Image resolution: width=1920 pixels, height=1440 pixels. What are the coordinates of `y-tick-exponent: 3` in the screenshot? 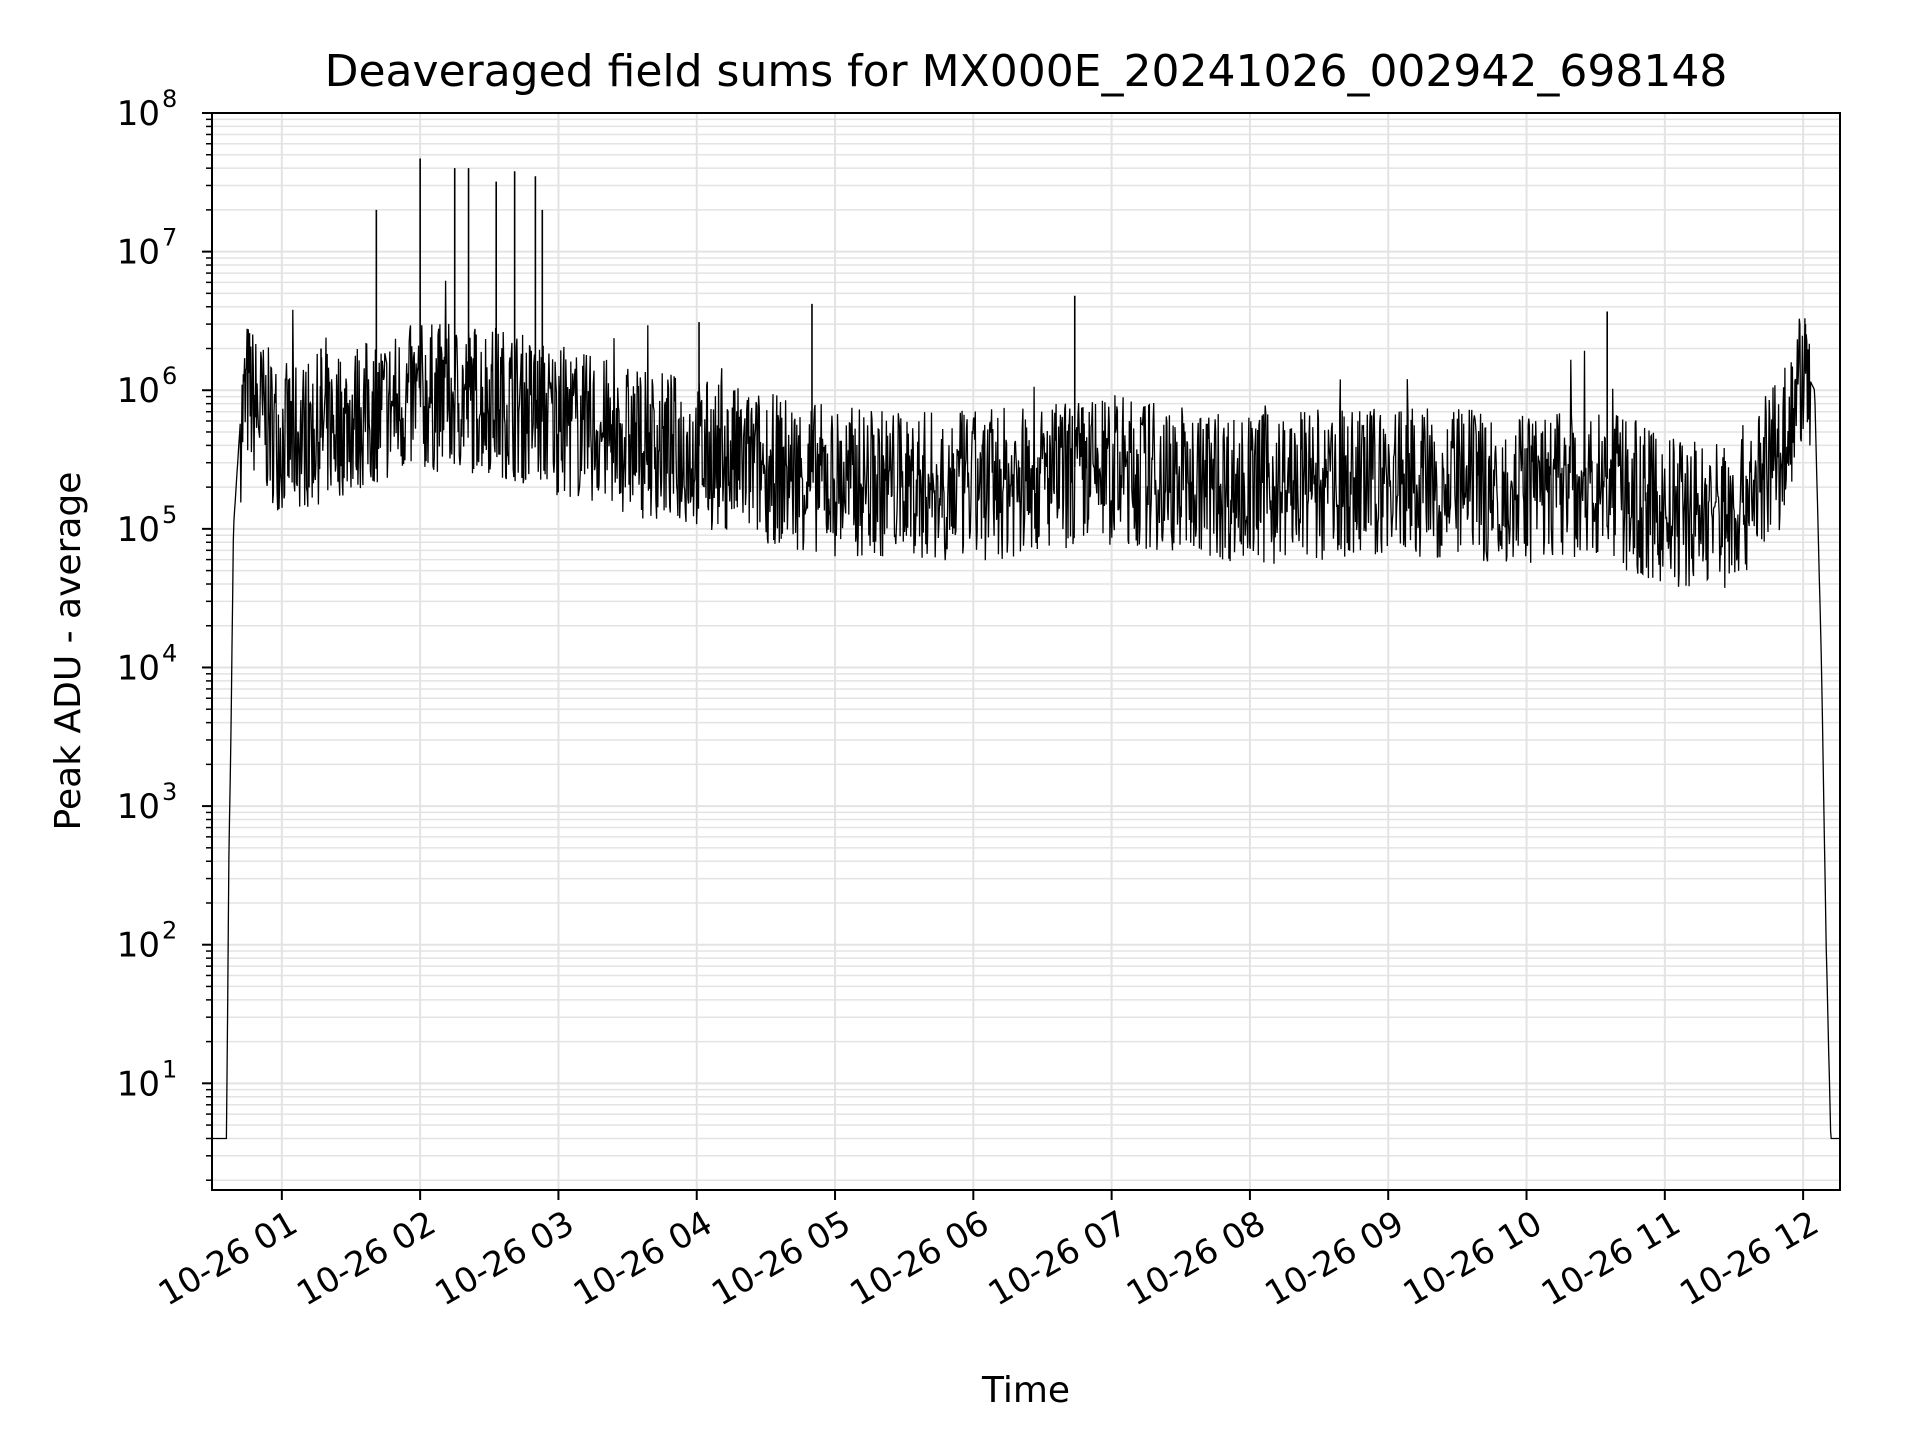 It's located at (169, 792).